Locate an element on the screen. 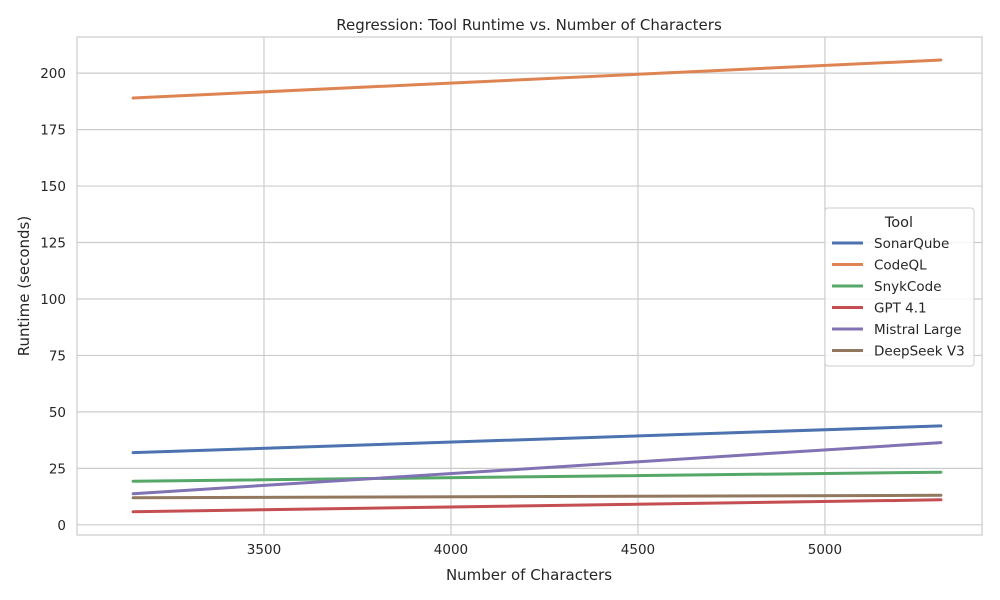  series-line-codeql is located at coordinates (537, 79).